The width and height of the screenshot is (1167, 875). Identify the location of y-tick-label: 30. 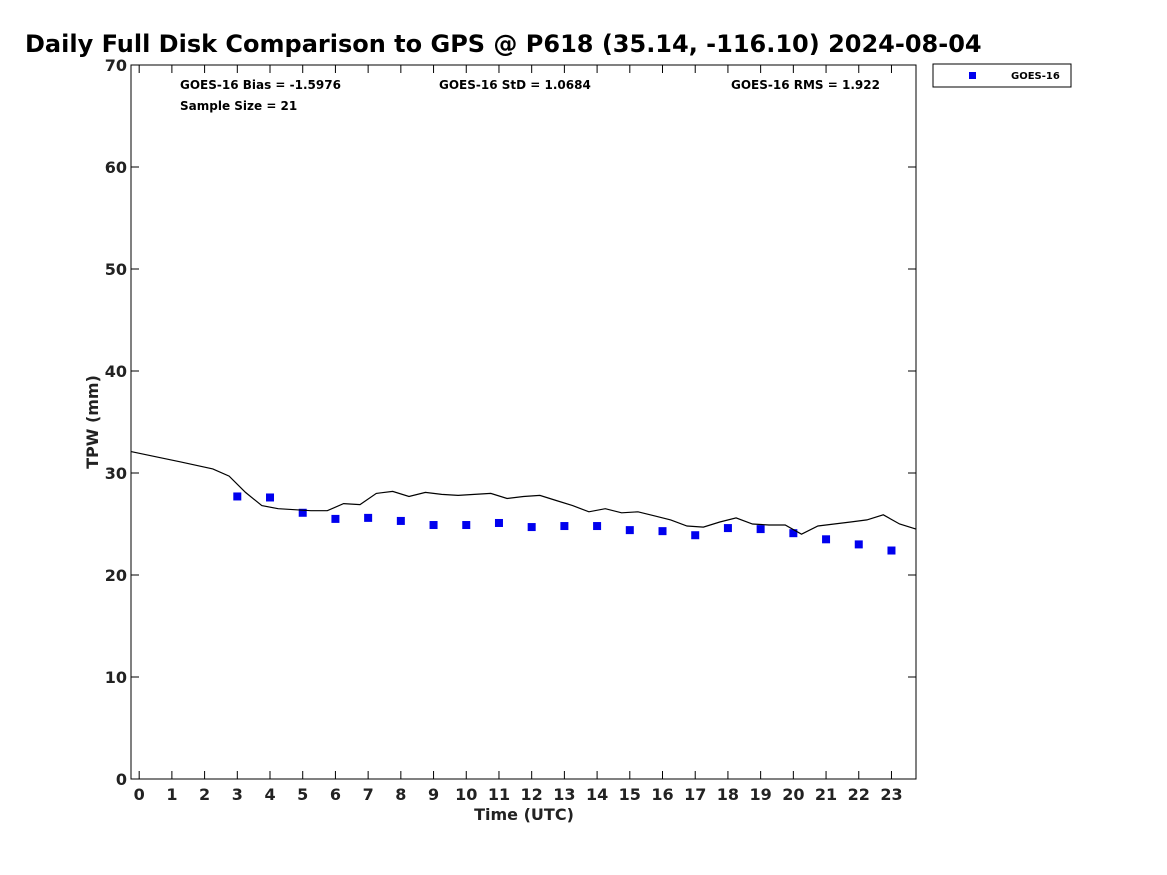
(116, 473).